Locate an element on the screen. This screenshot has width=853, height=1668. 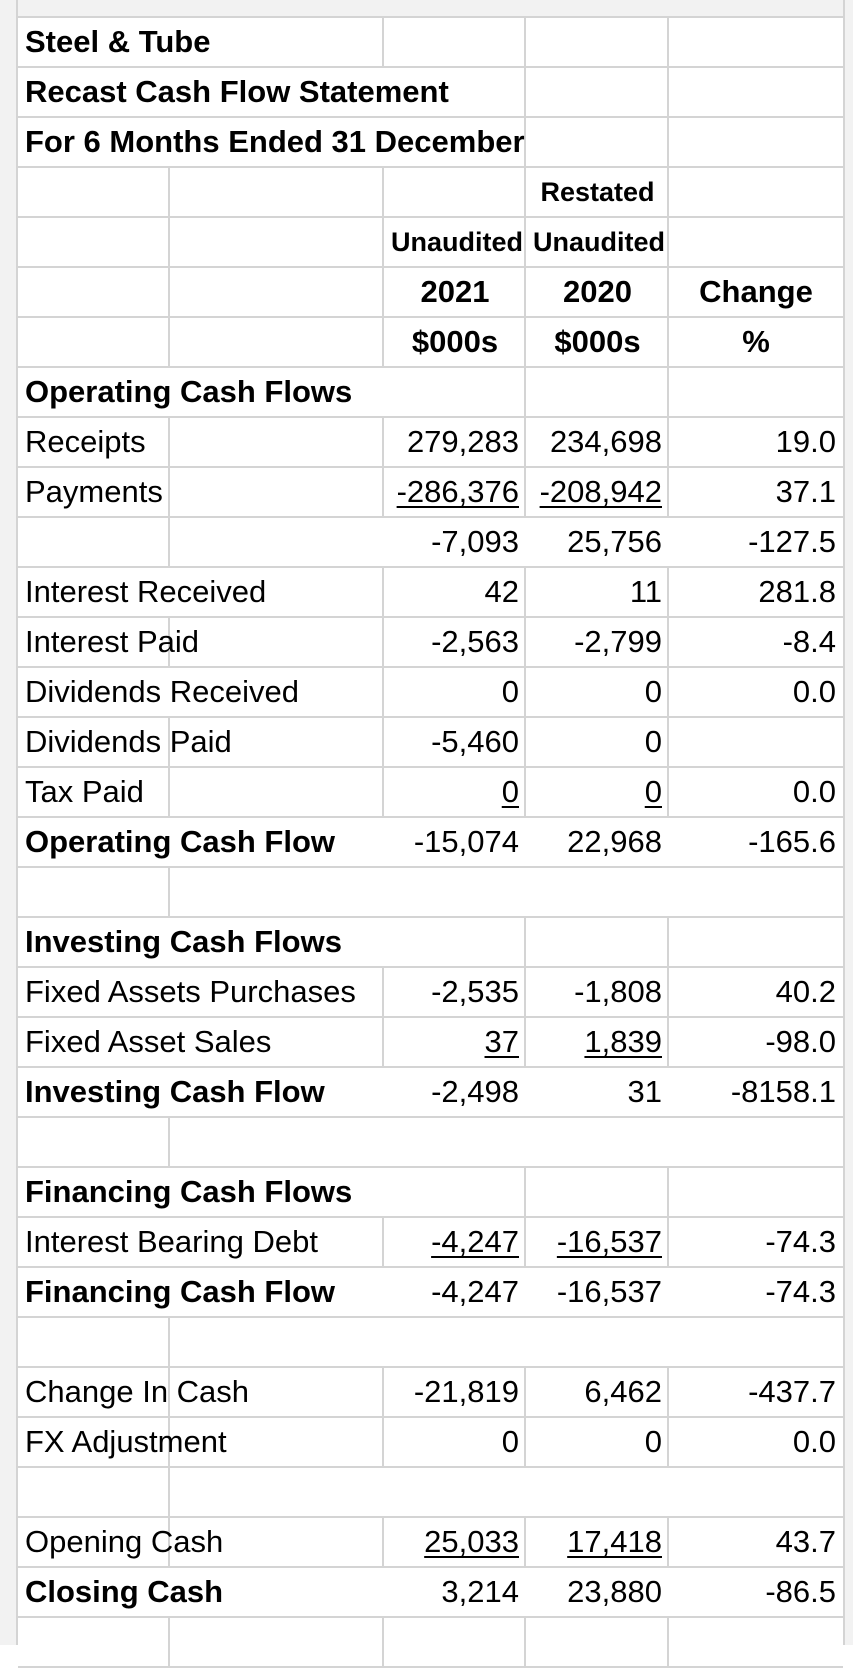
dividends-received-2020-value: 0 is located at coordinates (653, 691).